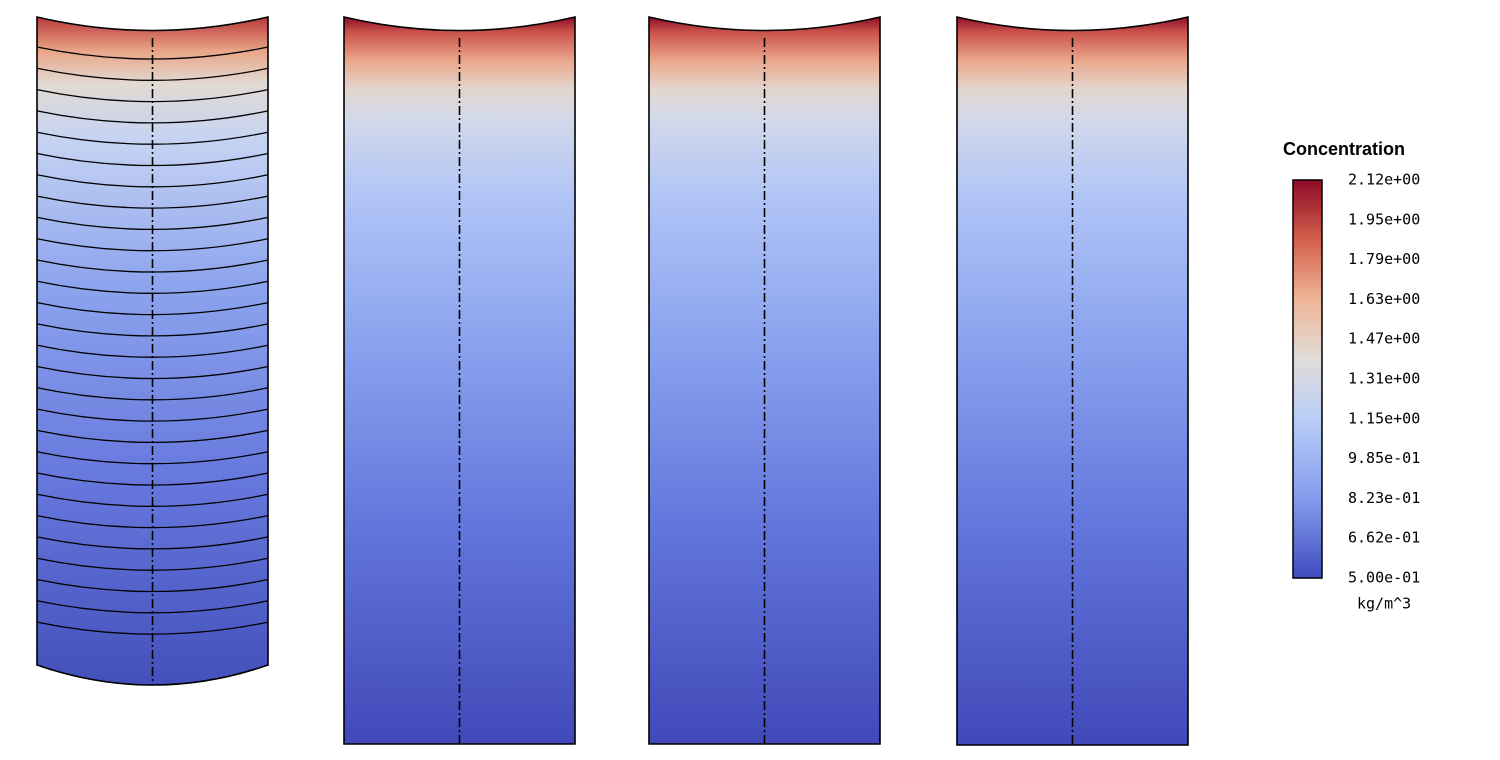 The image size is (1500, 760). What do you see at coordinates (1307, 379) in the screenshot?
I see `color-bar` at bounding box center [1307, 379].